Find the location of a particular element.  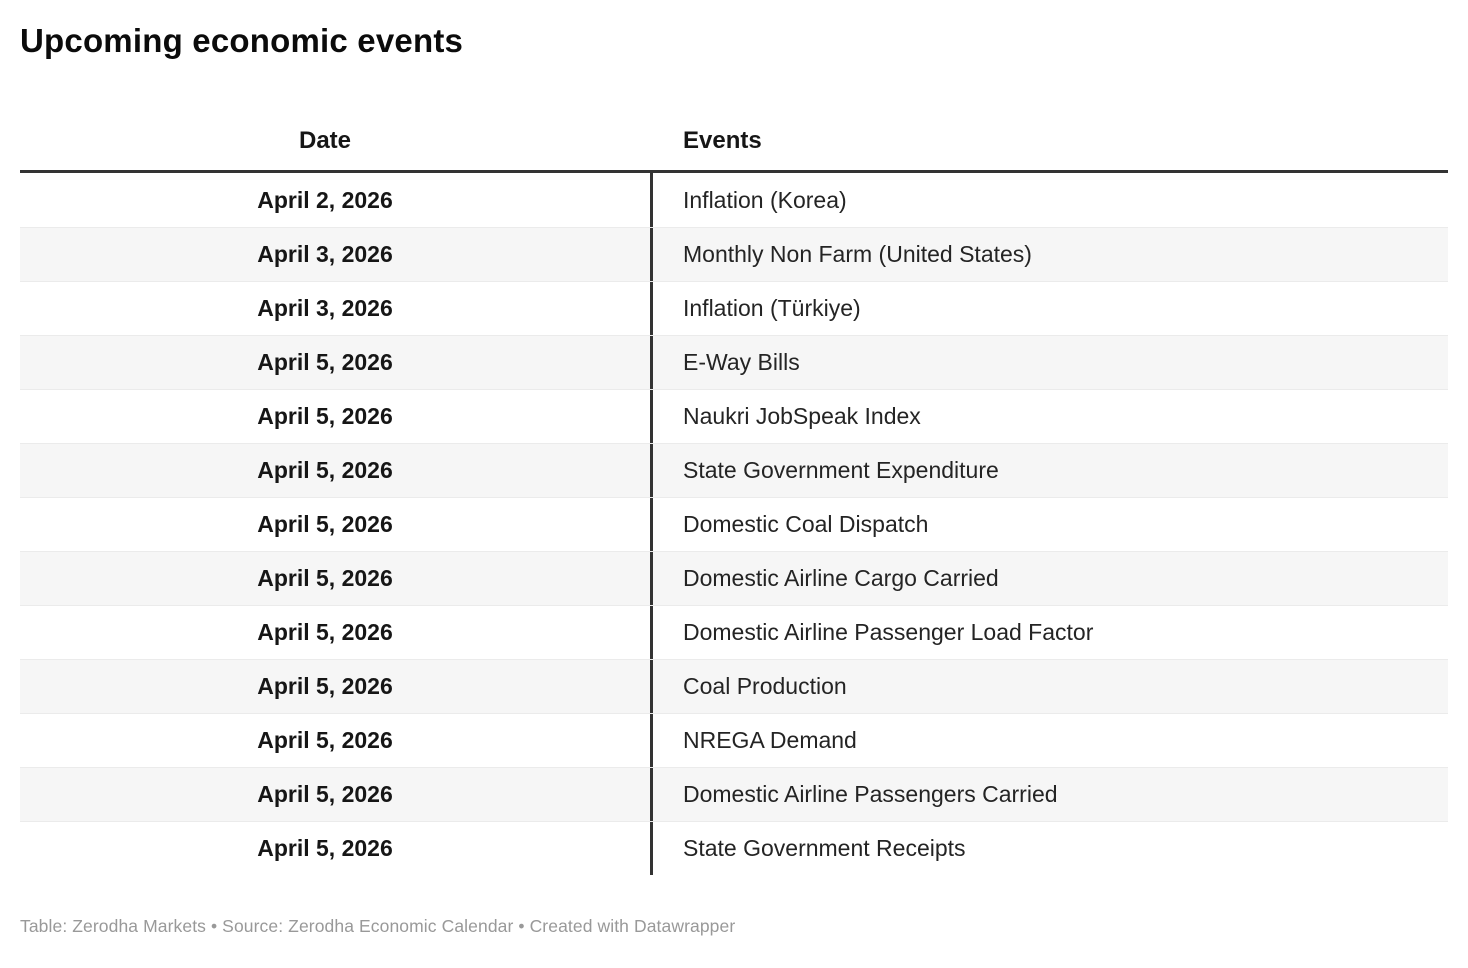

table-row: April 5, 2026 State Government Receipts is located at coordinates (734, 848).